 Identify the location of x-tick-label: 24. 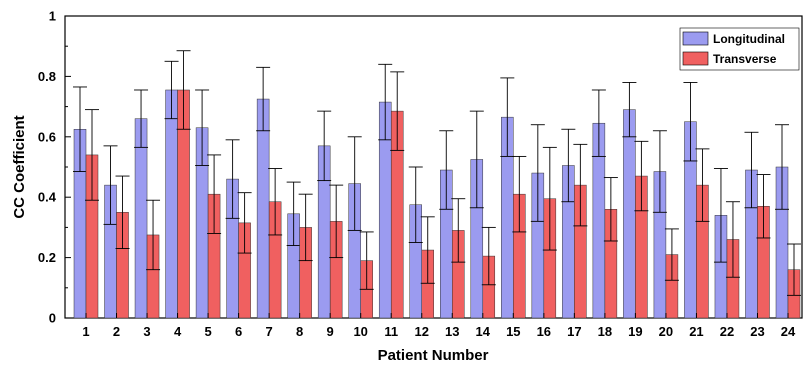
(788, 331).